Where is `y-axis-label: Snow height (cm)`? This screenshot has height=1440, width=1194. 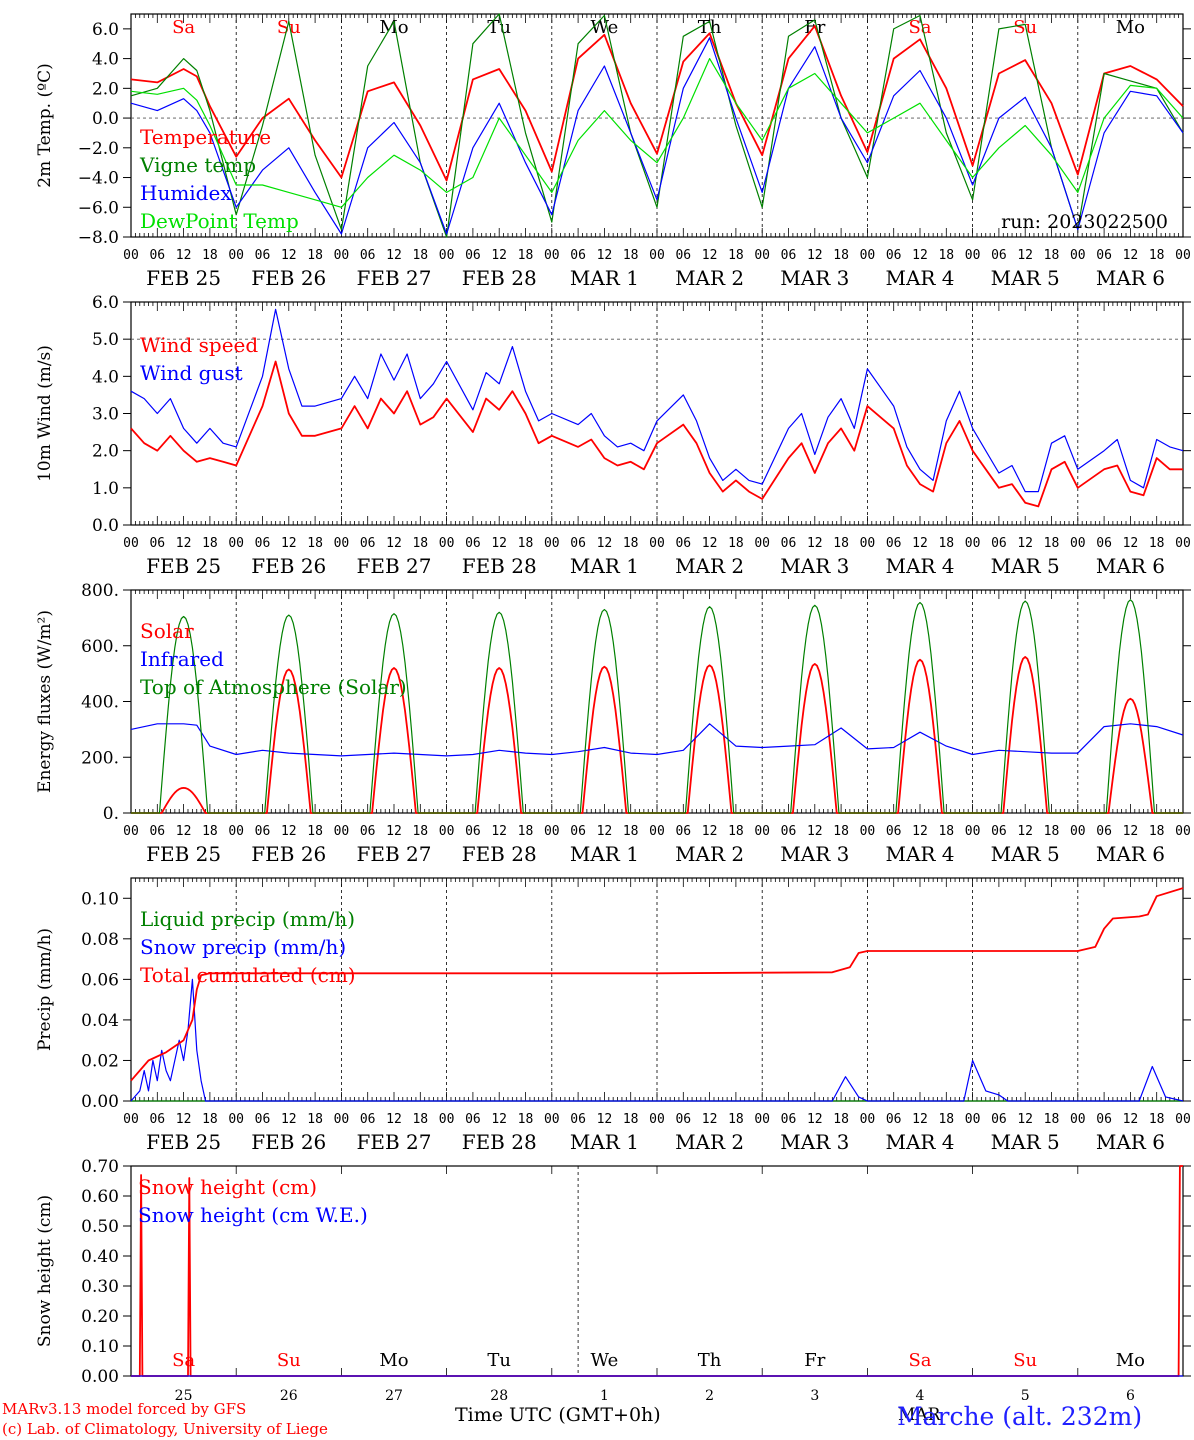
y-axis-label: Snow height (cm) is located at coordinates (45, 1271).